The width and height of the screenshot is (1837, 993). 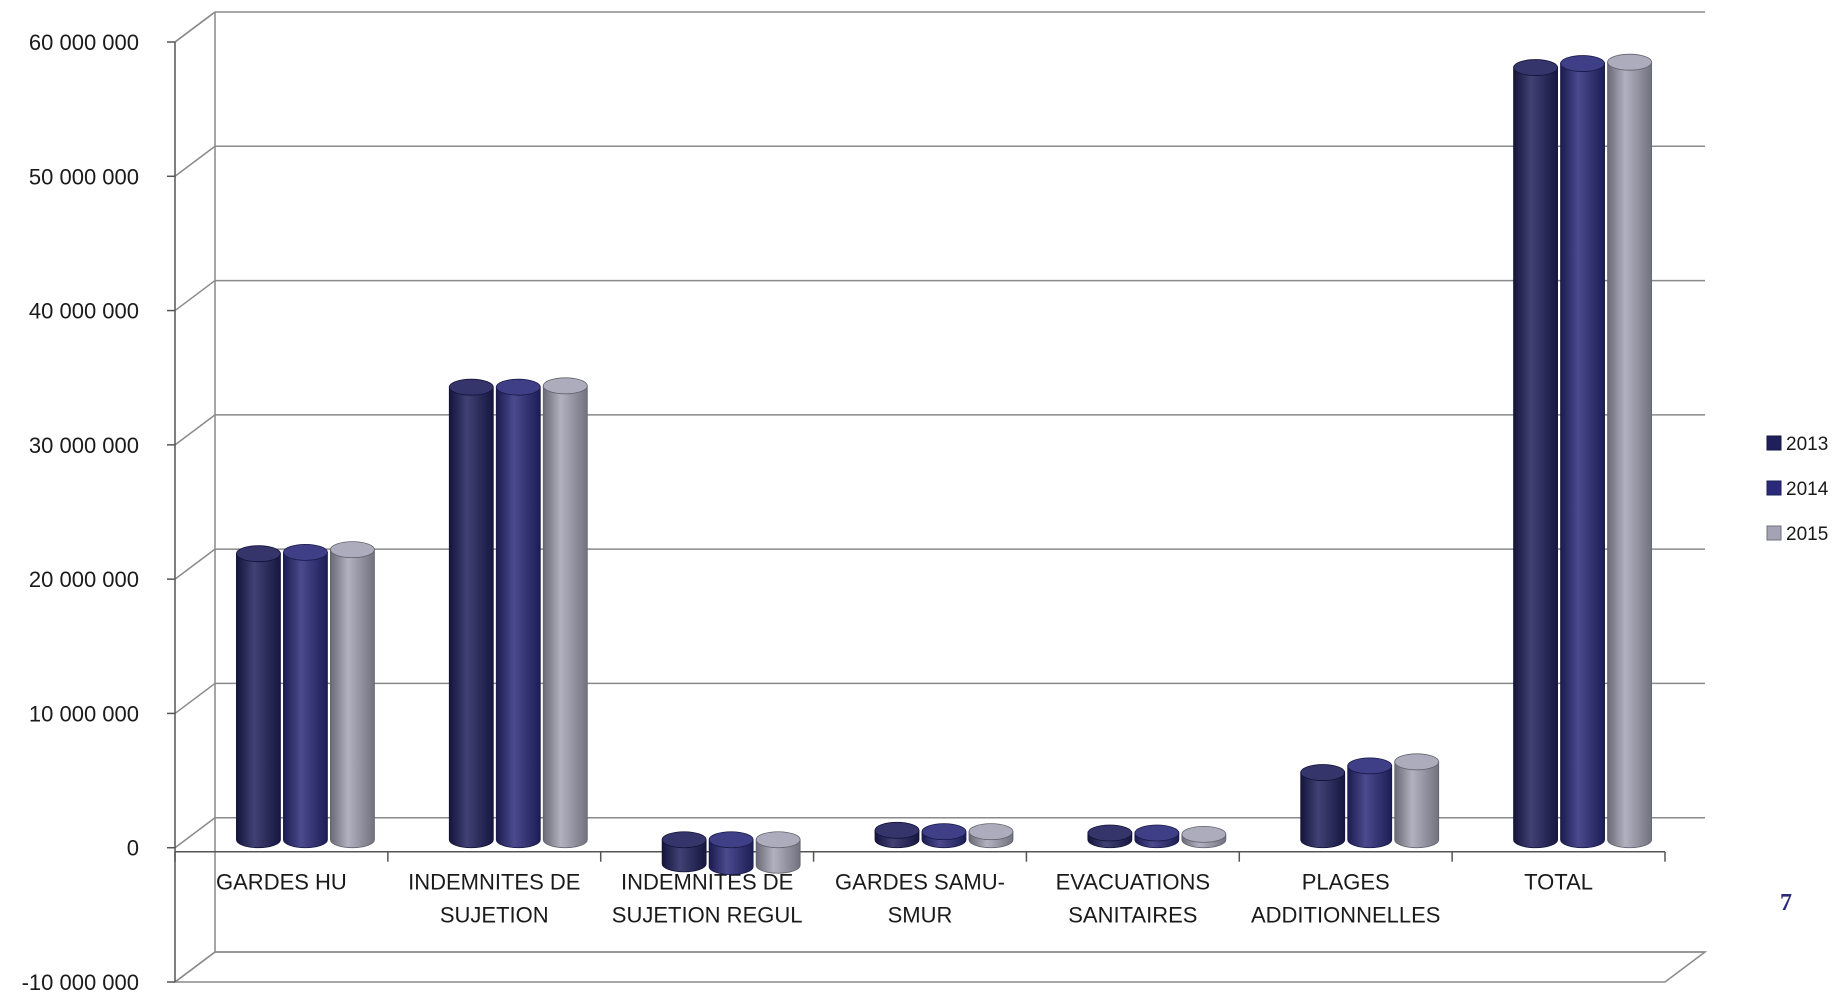 What do you see at coordinates (940, 967) in the screenshot?
I see `floor` at bounding box center [940, 967].